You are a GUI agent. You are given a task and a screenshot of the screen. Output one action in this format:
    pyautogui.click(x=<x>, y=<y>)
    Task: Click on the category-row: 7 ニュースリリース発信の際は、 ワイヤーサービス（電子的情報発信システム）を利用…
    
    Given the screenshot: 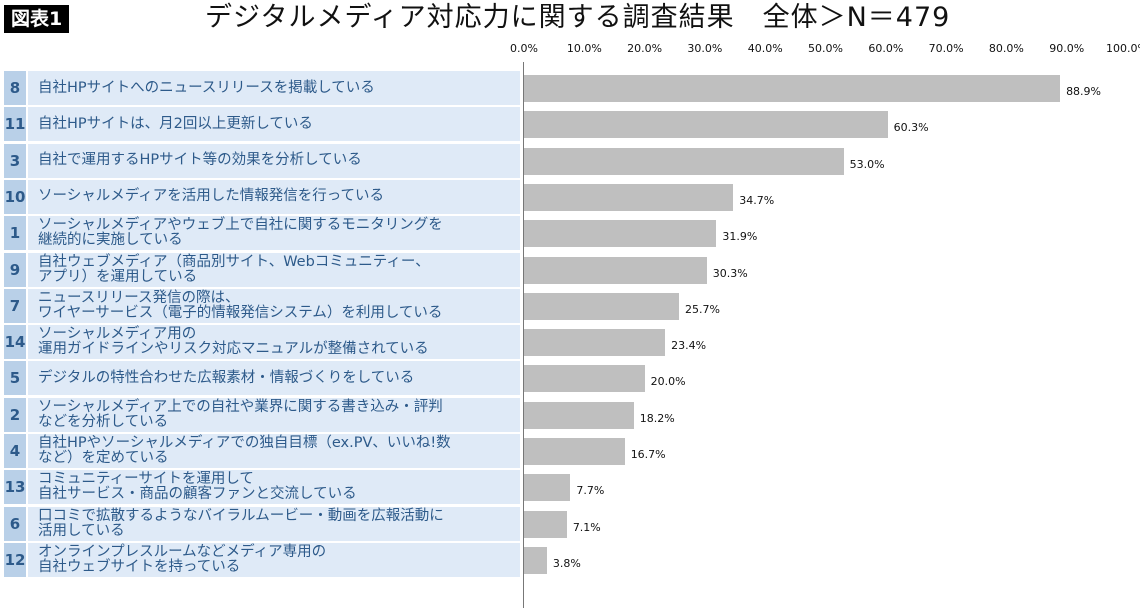 What is the action you would take?
    pyautogui.click(x=262, y=305)
    